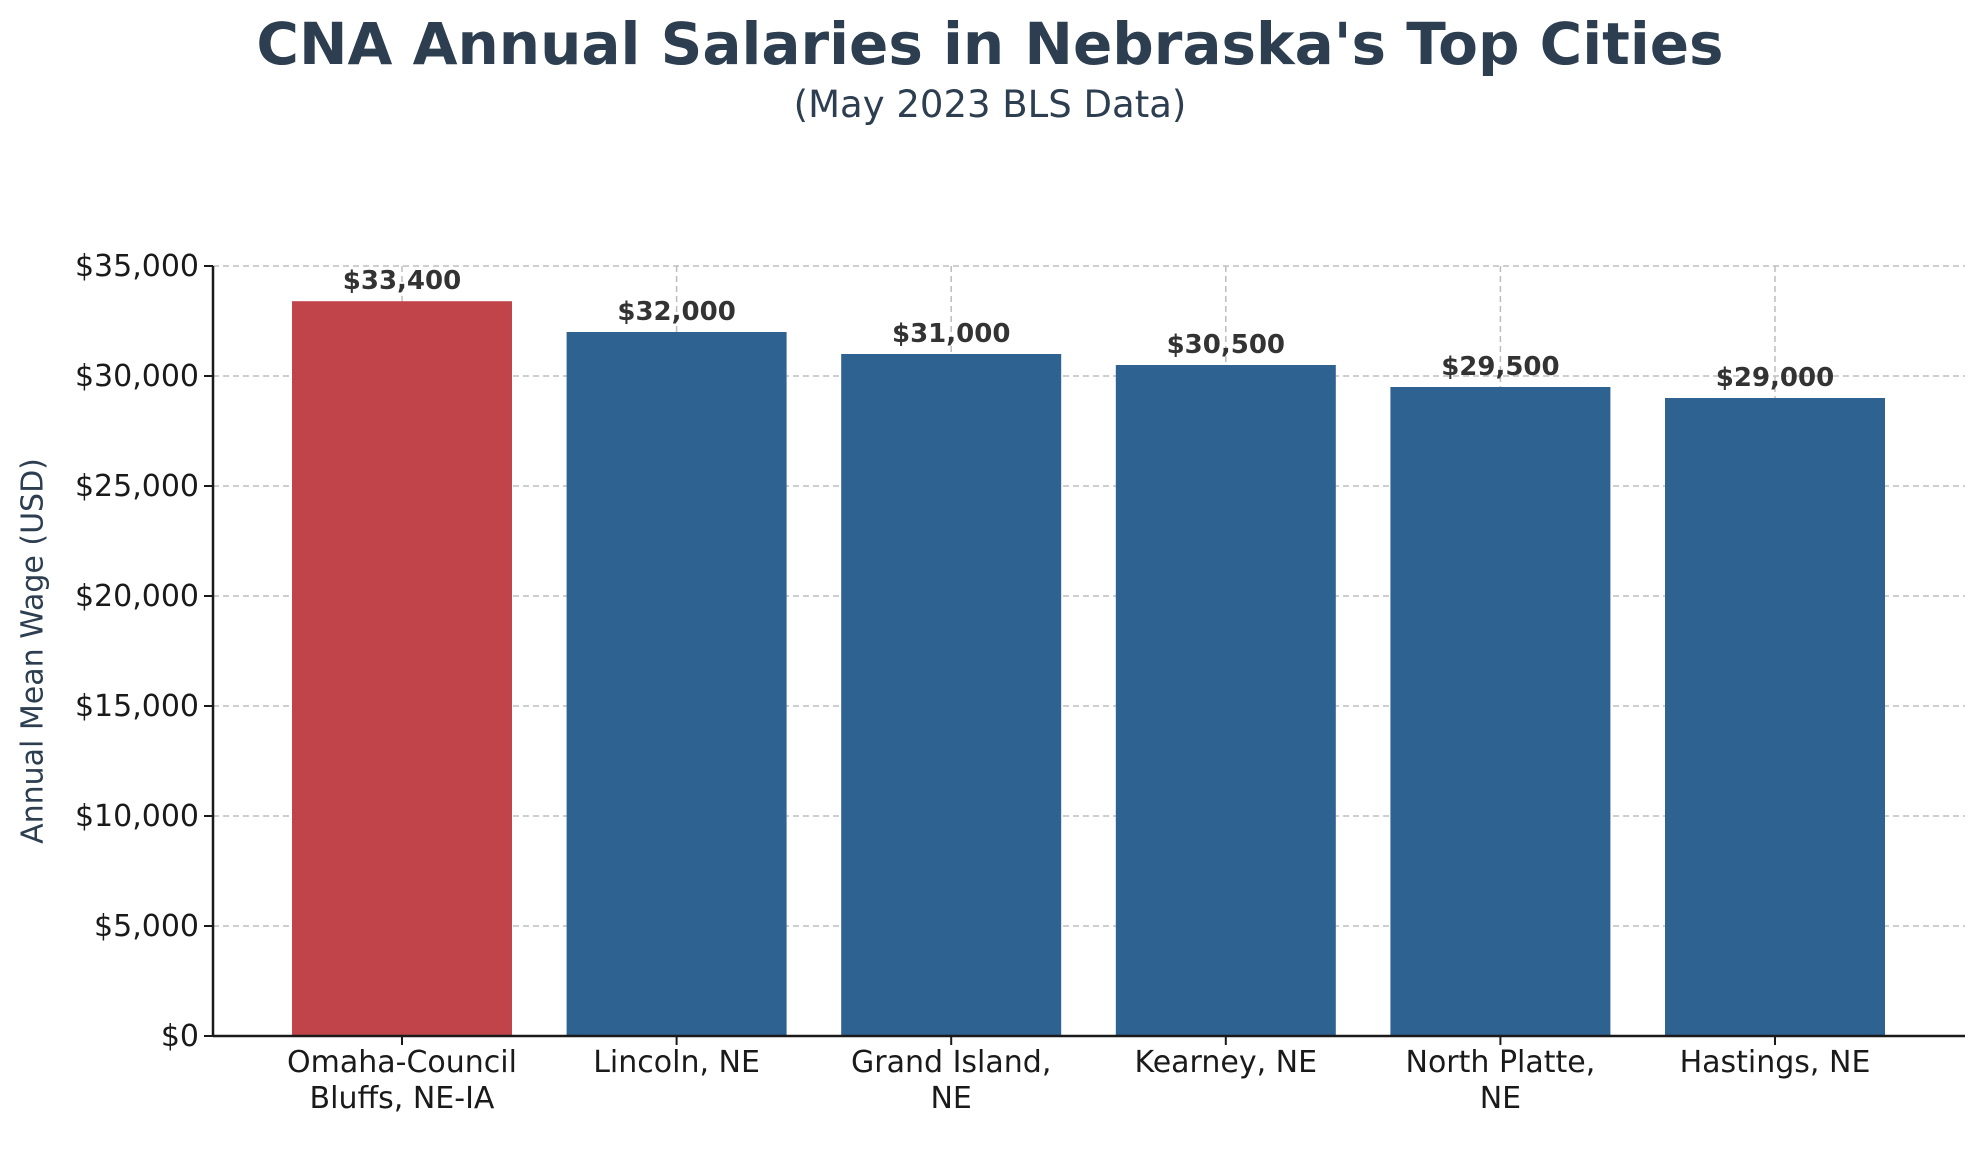 The width and height of the screenshot is (1980, 1173). I want to click on x-tick-label-line: Lincoln, NE, so click(676, 1062).